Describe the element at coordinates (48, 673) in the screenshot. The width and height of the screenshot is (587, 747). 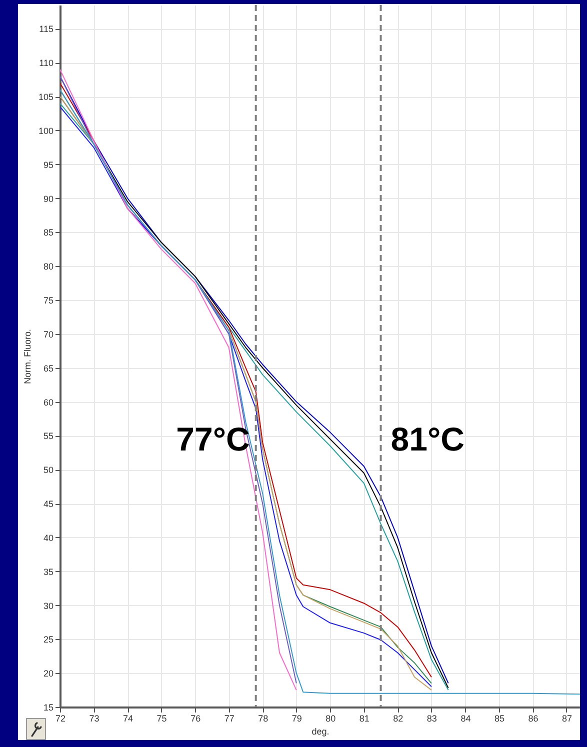
I see `y-tick-label: 20` at that location.